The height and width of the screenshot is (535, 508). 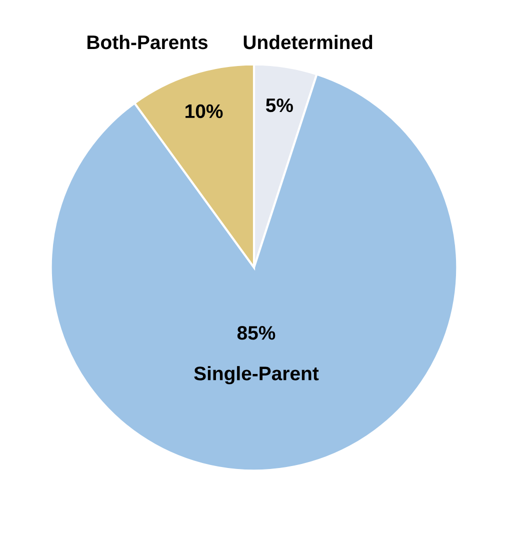 What do you see at coordinates (148, 42) in the screenshot?
I see `slice-label: Both-Parents` at bounding box center [148, 42].